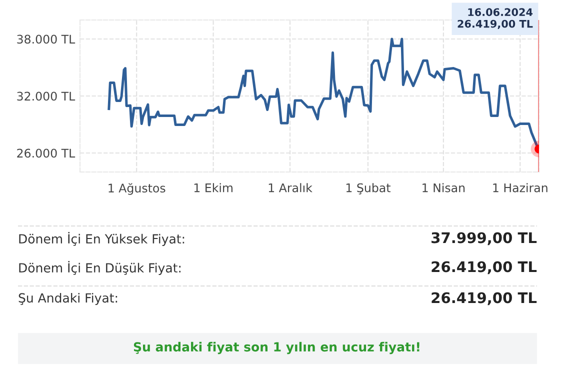  I want to click on x-tick-label: 1 Aralık, so click(290, 187).